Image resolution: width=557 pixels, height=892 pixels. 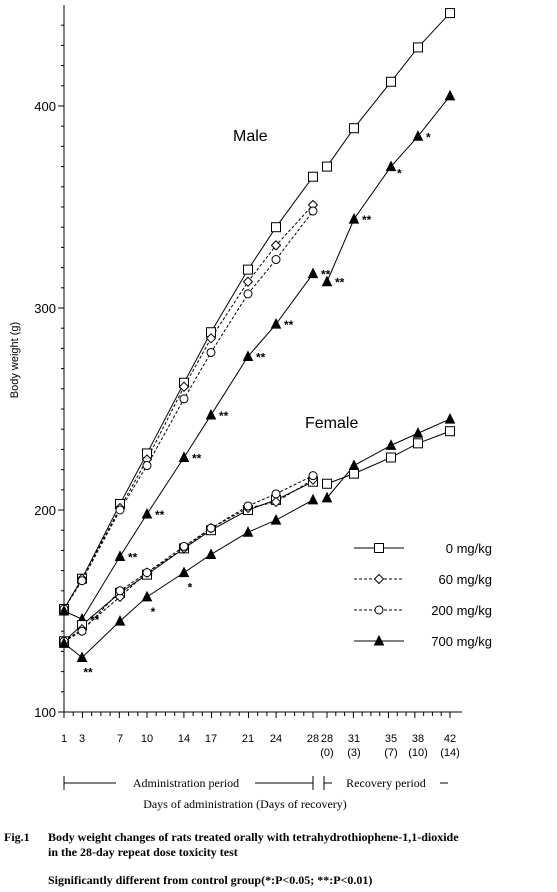 I want to click on x-tick-sublabel: (14), so click(x=450, y=753).